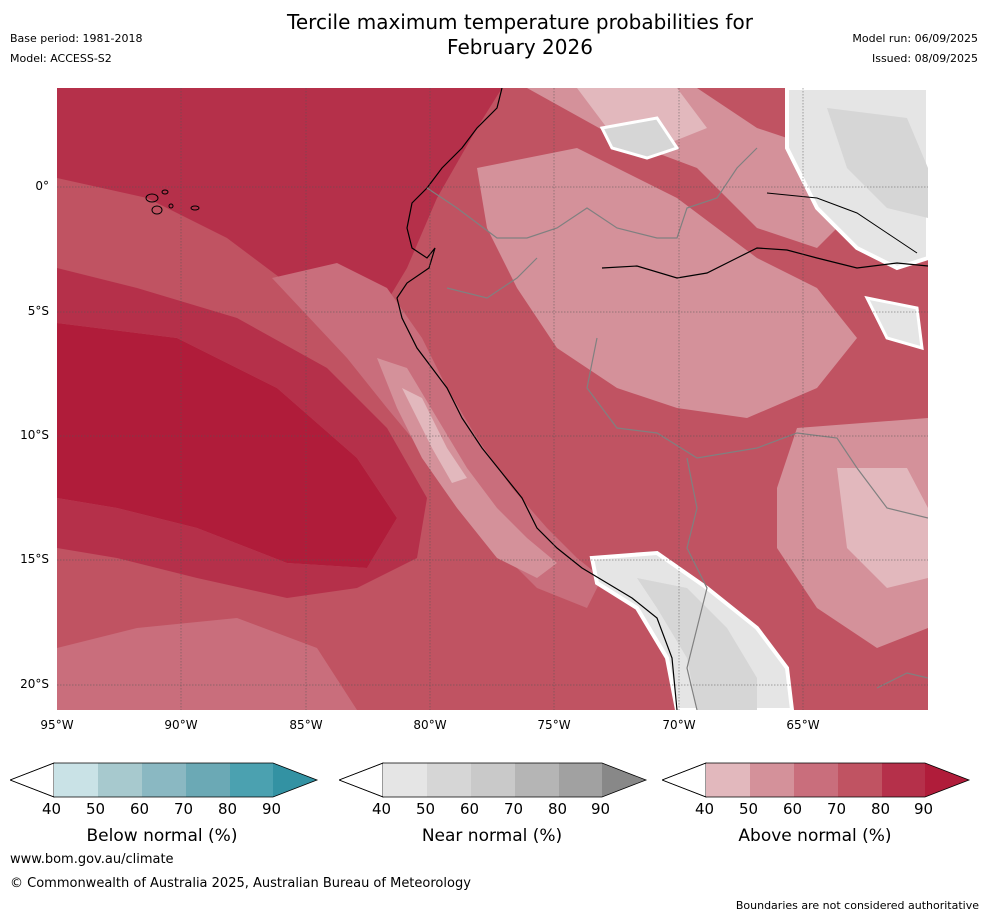  I want to click on footer-url: www.bom.gov.au/climate, so click(92, 859).